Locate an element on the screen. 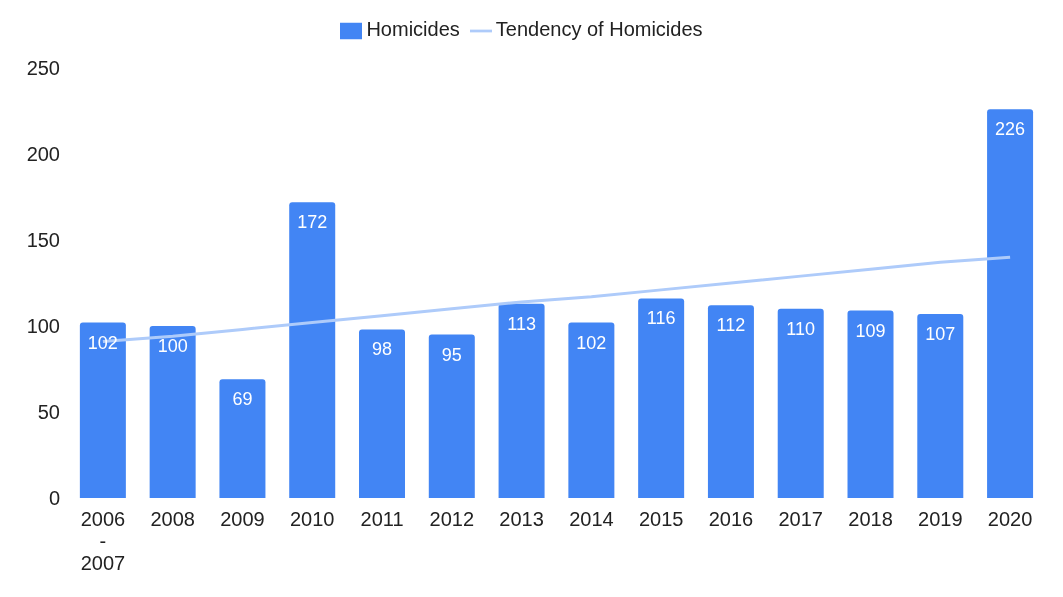 The height and width of the screenshot is (597, 1063). x-tick-label: 2006 - 2007 is located at coordinates (103, 541).